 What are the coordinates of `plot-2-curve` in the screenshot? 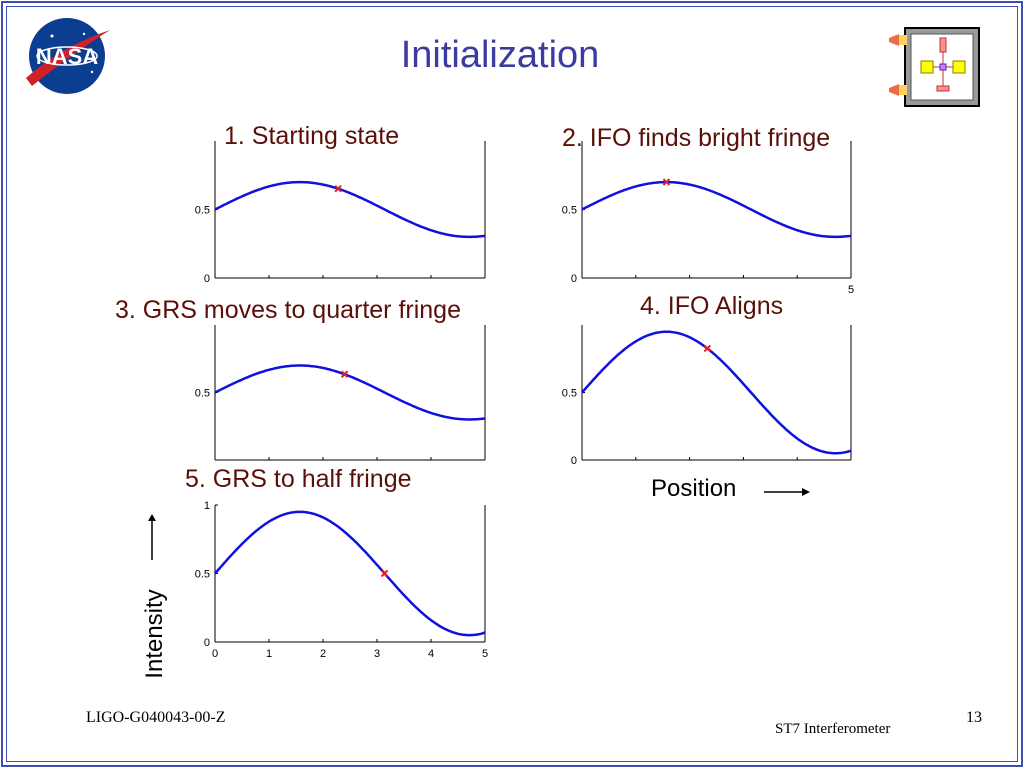 It's located at (716, 209).